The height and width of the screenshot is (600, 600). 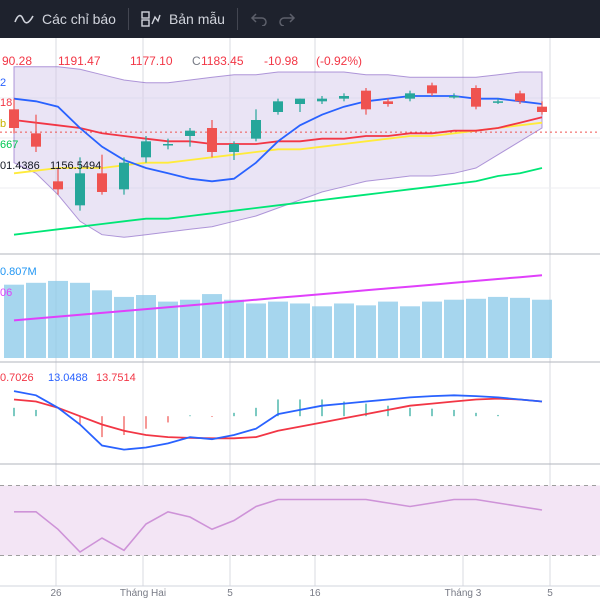 What do you see at coordinates (183, 19) in the screenshot?
I see `templates-button: Bản mẫu` at bounding box center [183, 19].